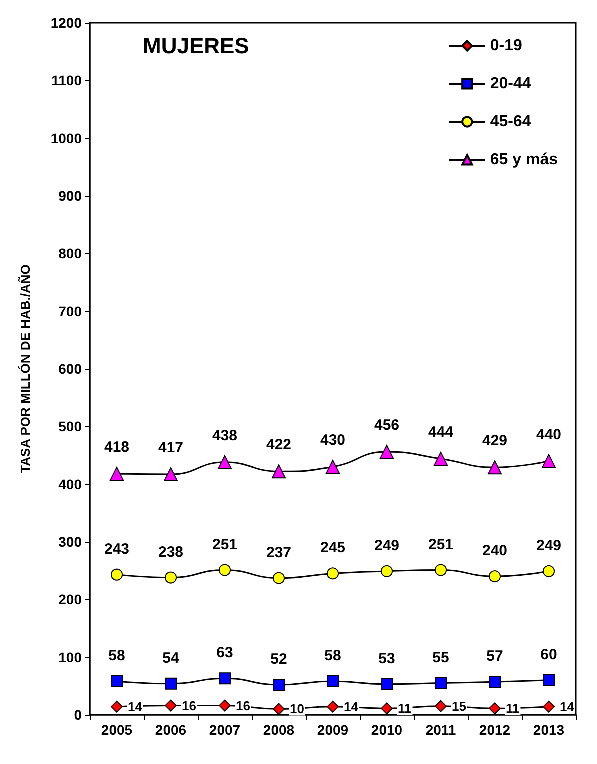  I want to click on x-tick-label: 2012, so click(495, 730).